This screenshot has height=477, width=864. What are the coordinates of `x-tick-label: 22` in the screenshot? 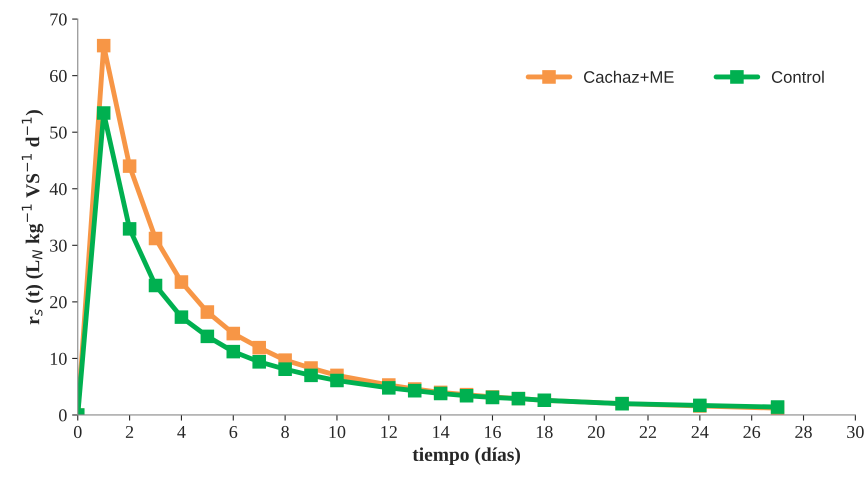 It's located at (648, 432).